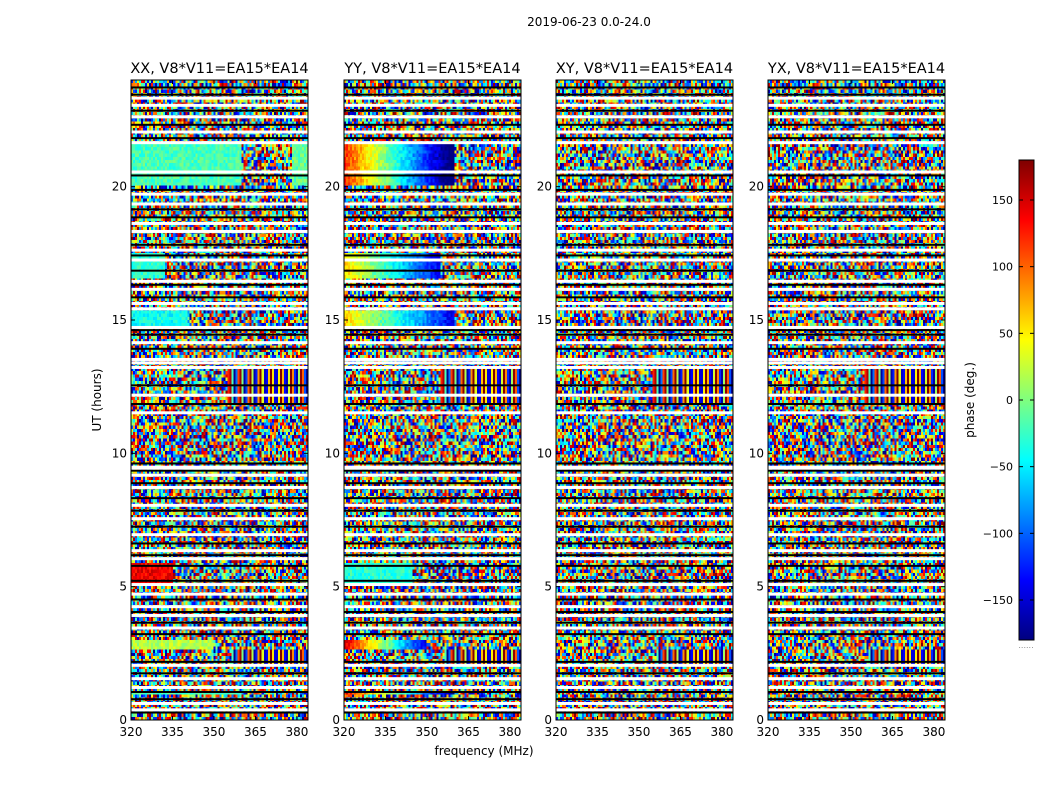  I want to click on colorbar-tick-label: 100, so click(1002, 267).